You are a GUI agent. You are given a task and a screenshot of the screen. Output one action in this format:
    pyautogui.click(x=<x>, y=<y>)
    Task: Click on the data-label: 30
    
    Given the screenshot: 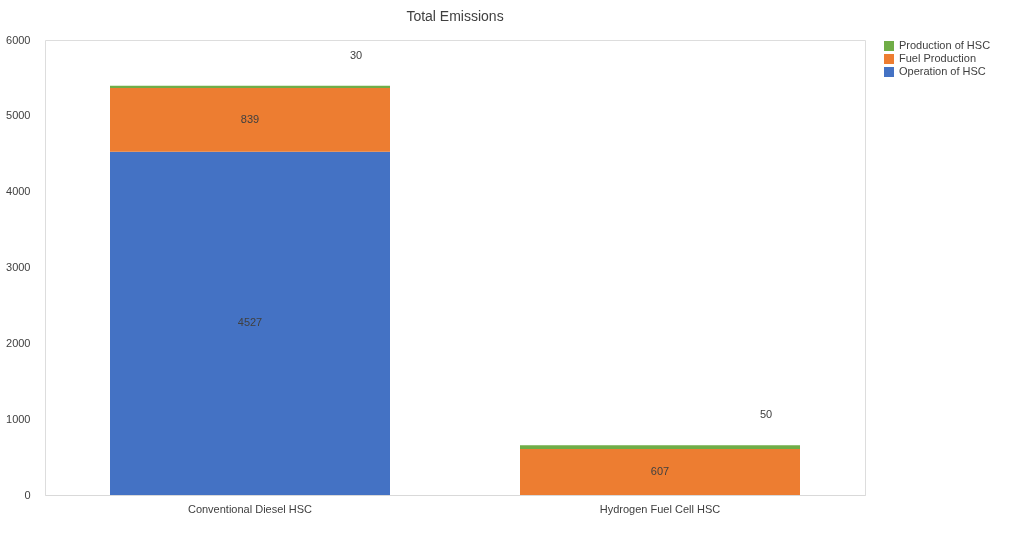 What is the action you would take?
    pyautogui.click(x=356, y=54)
    